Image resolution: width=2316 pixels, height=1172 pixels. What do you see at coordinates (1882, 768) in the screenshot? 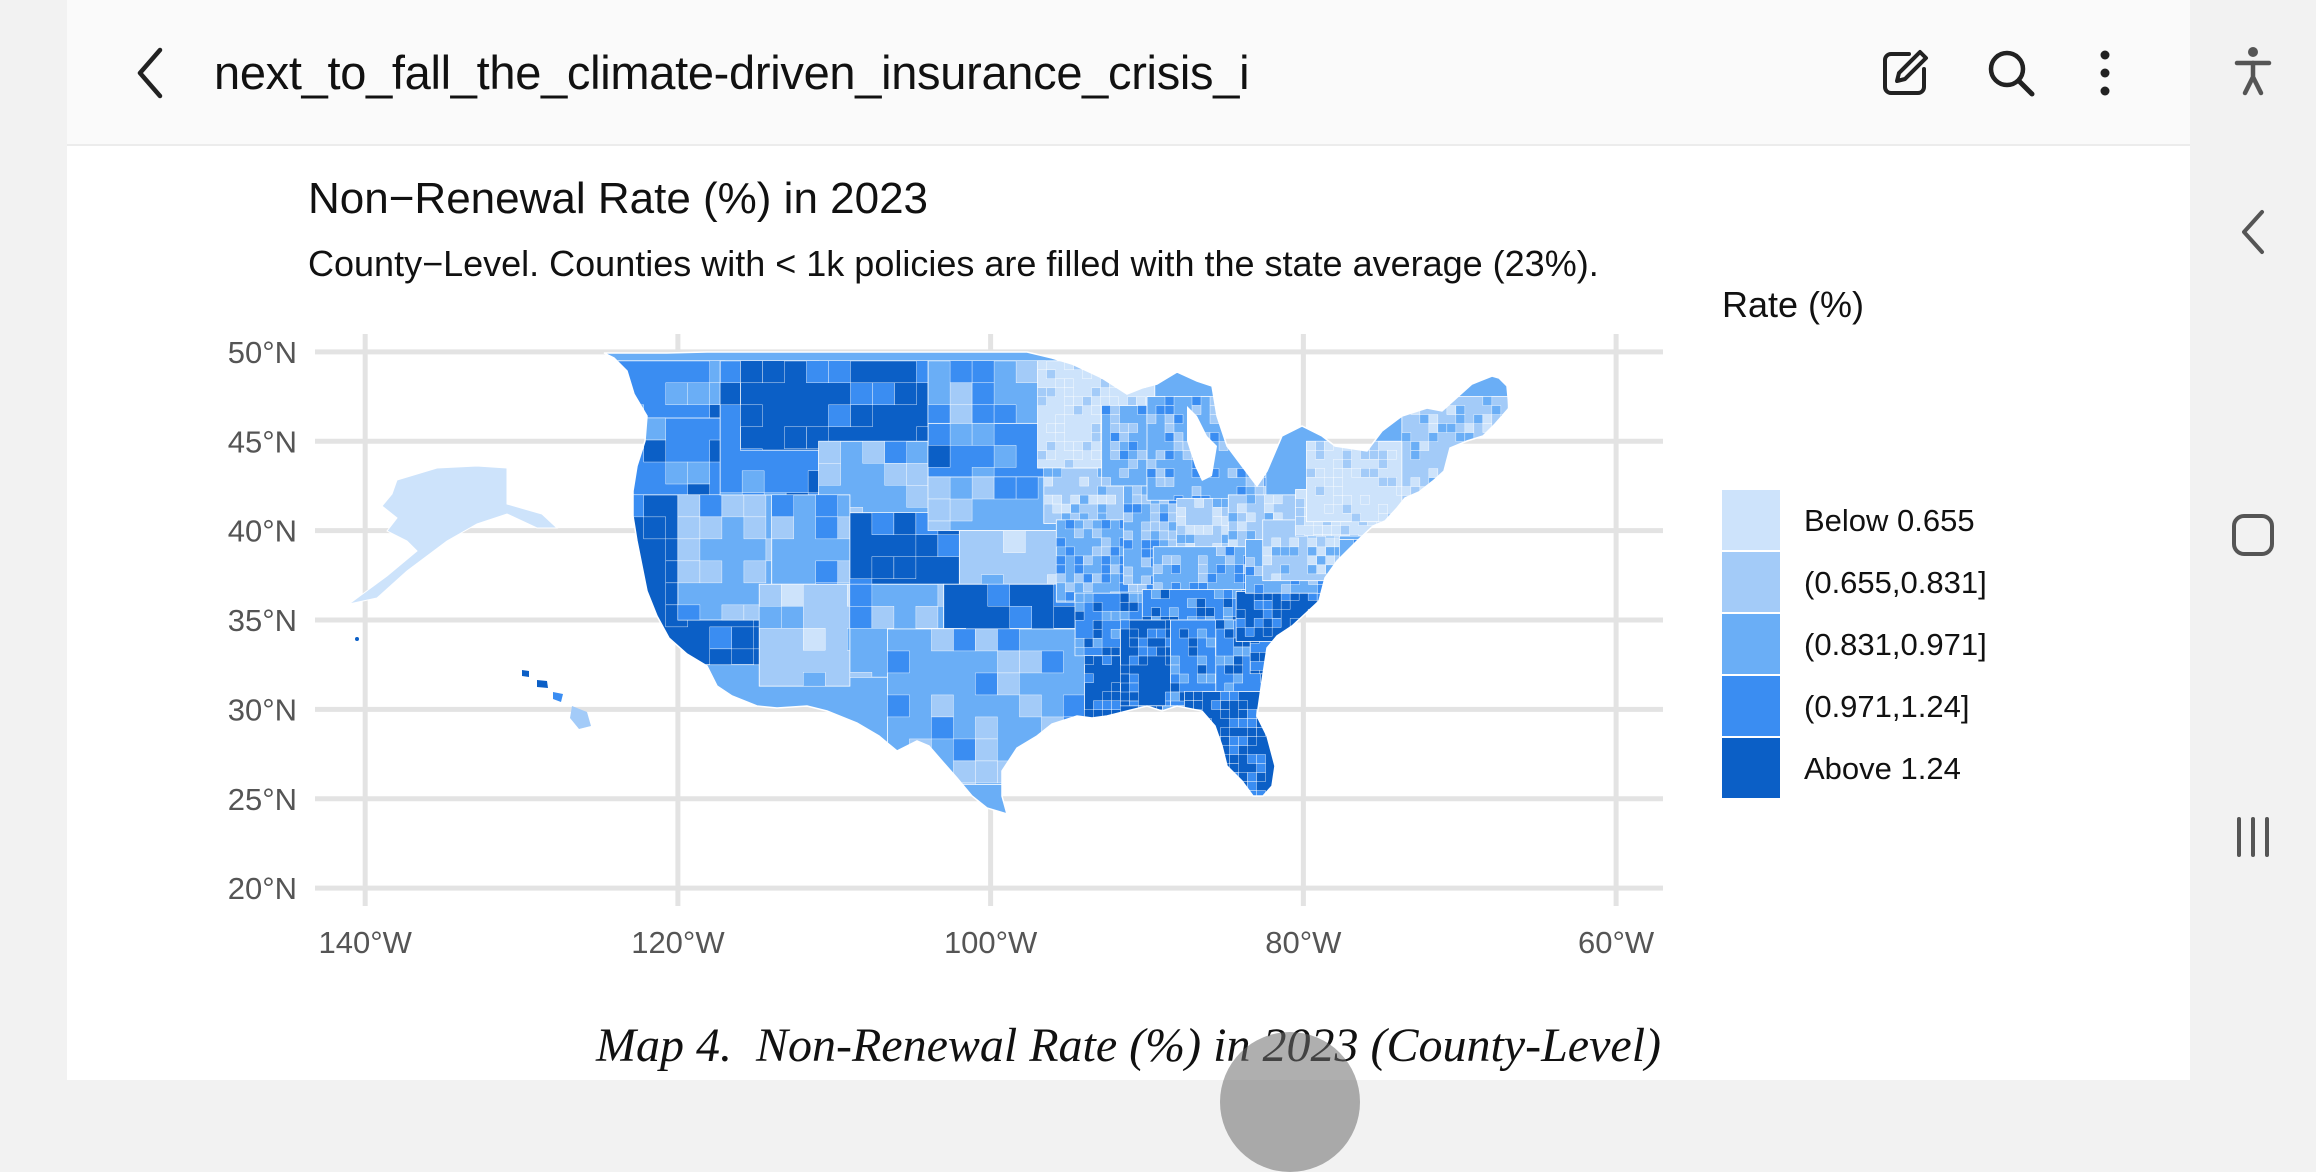
I see `legend-label: Above 1.24` at bounding box center [1882, 768].